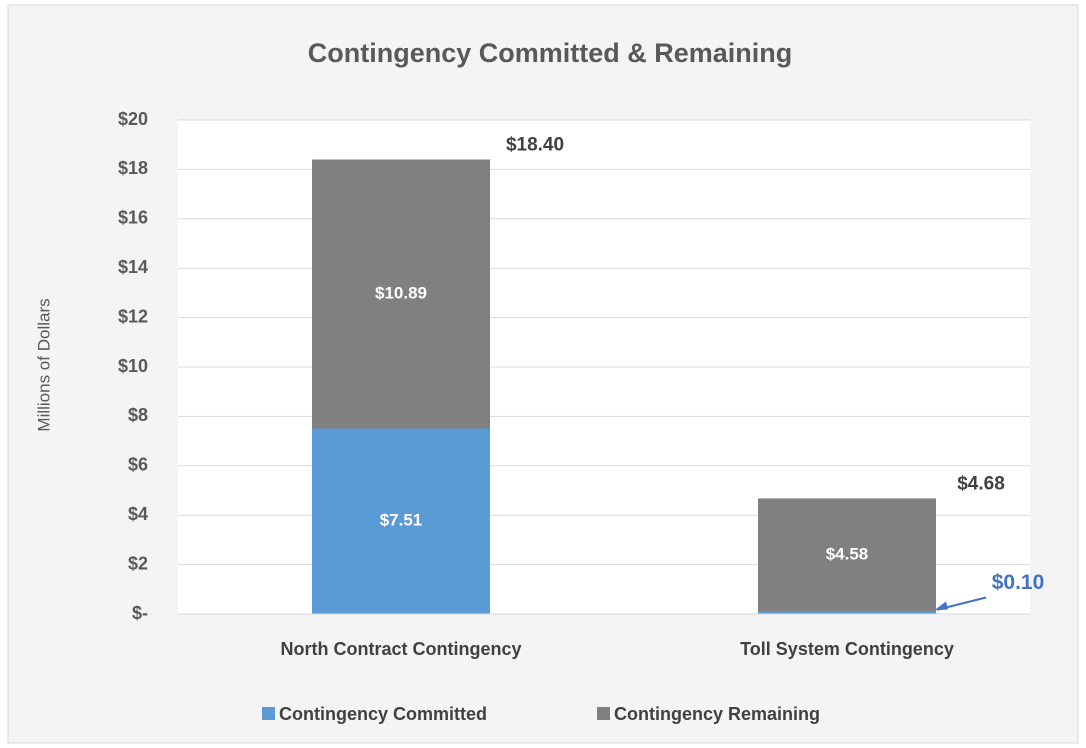 The width and height of the screenshot is (1086, 748). What do you see at coordinates (535, 145) in the screenshot?
I see `total-label: $18.40` at bounding box center [535, 145].